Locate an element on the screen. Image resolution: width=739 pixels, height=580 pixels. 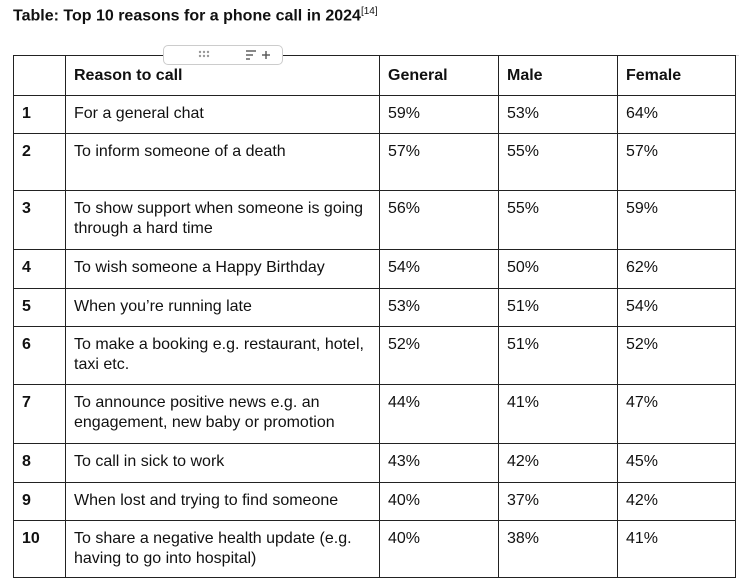
header-cell: Male is located at coordinates (558, 75).